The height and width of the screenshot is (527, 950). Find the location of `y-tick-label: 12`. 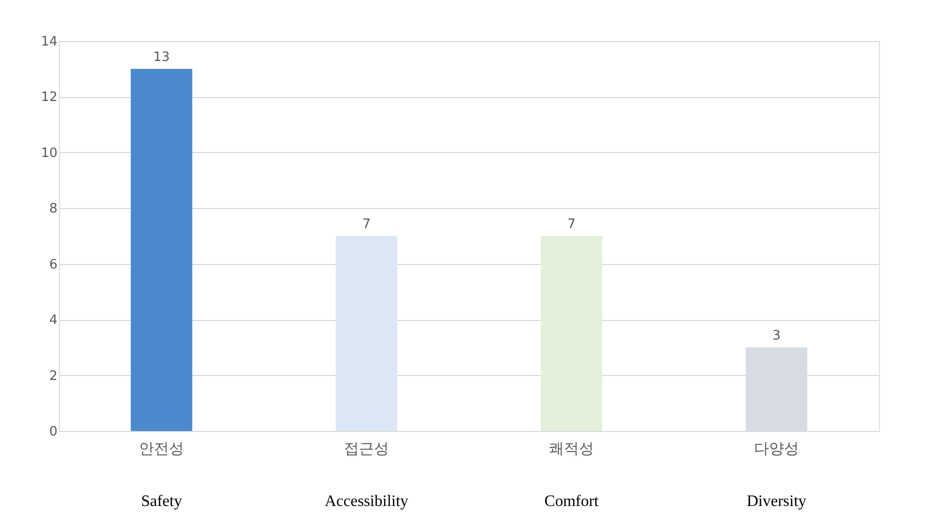

y-tick-label: 12 is located at coordinates (49, 98).